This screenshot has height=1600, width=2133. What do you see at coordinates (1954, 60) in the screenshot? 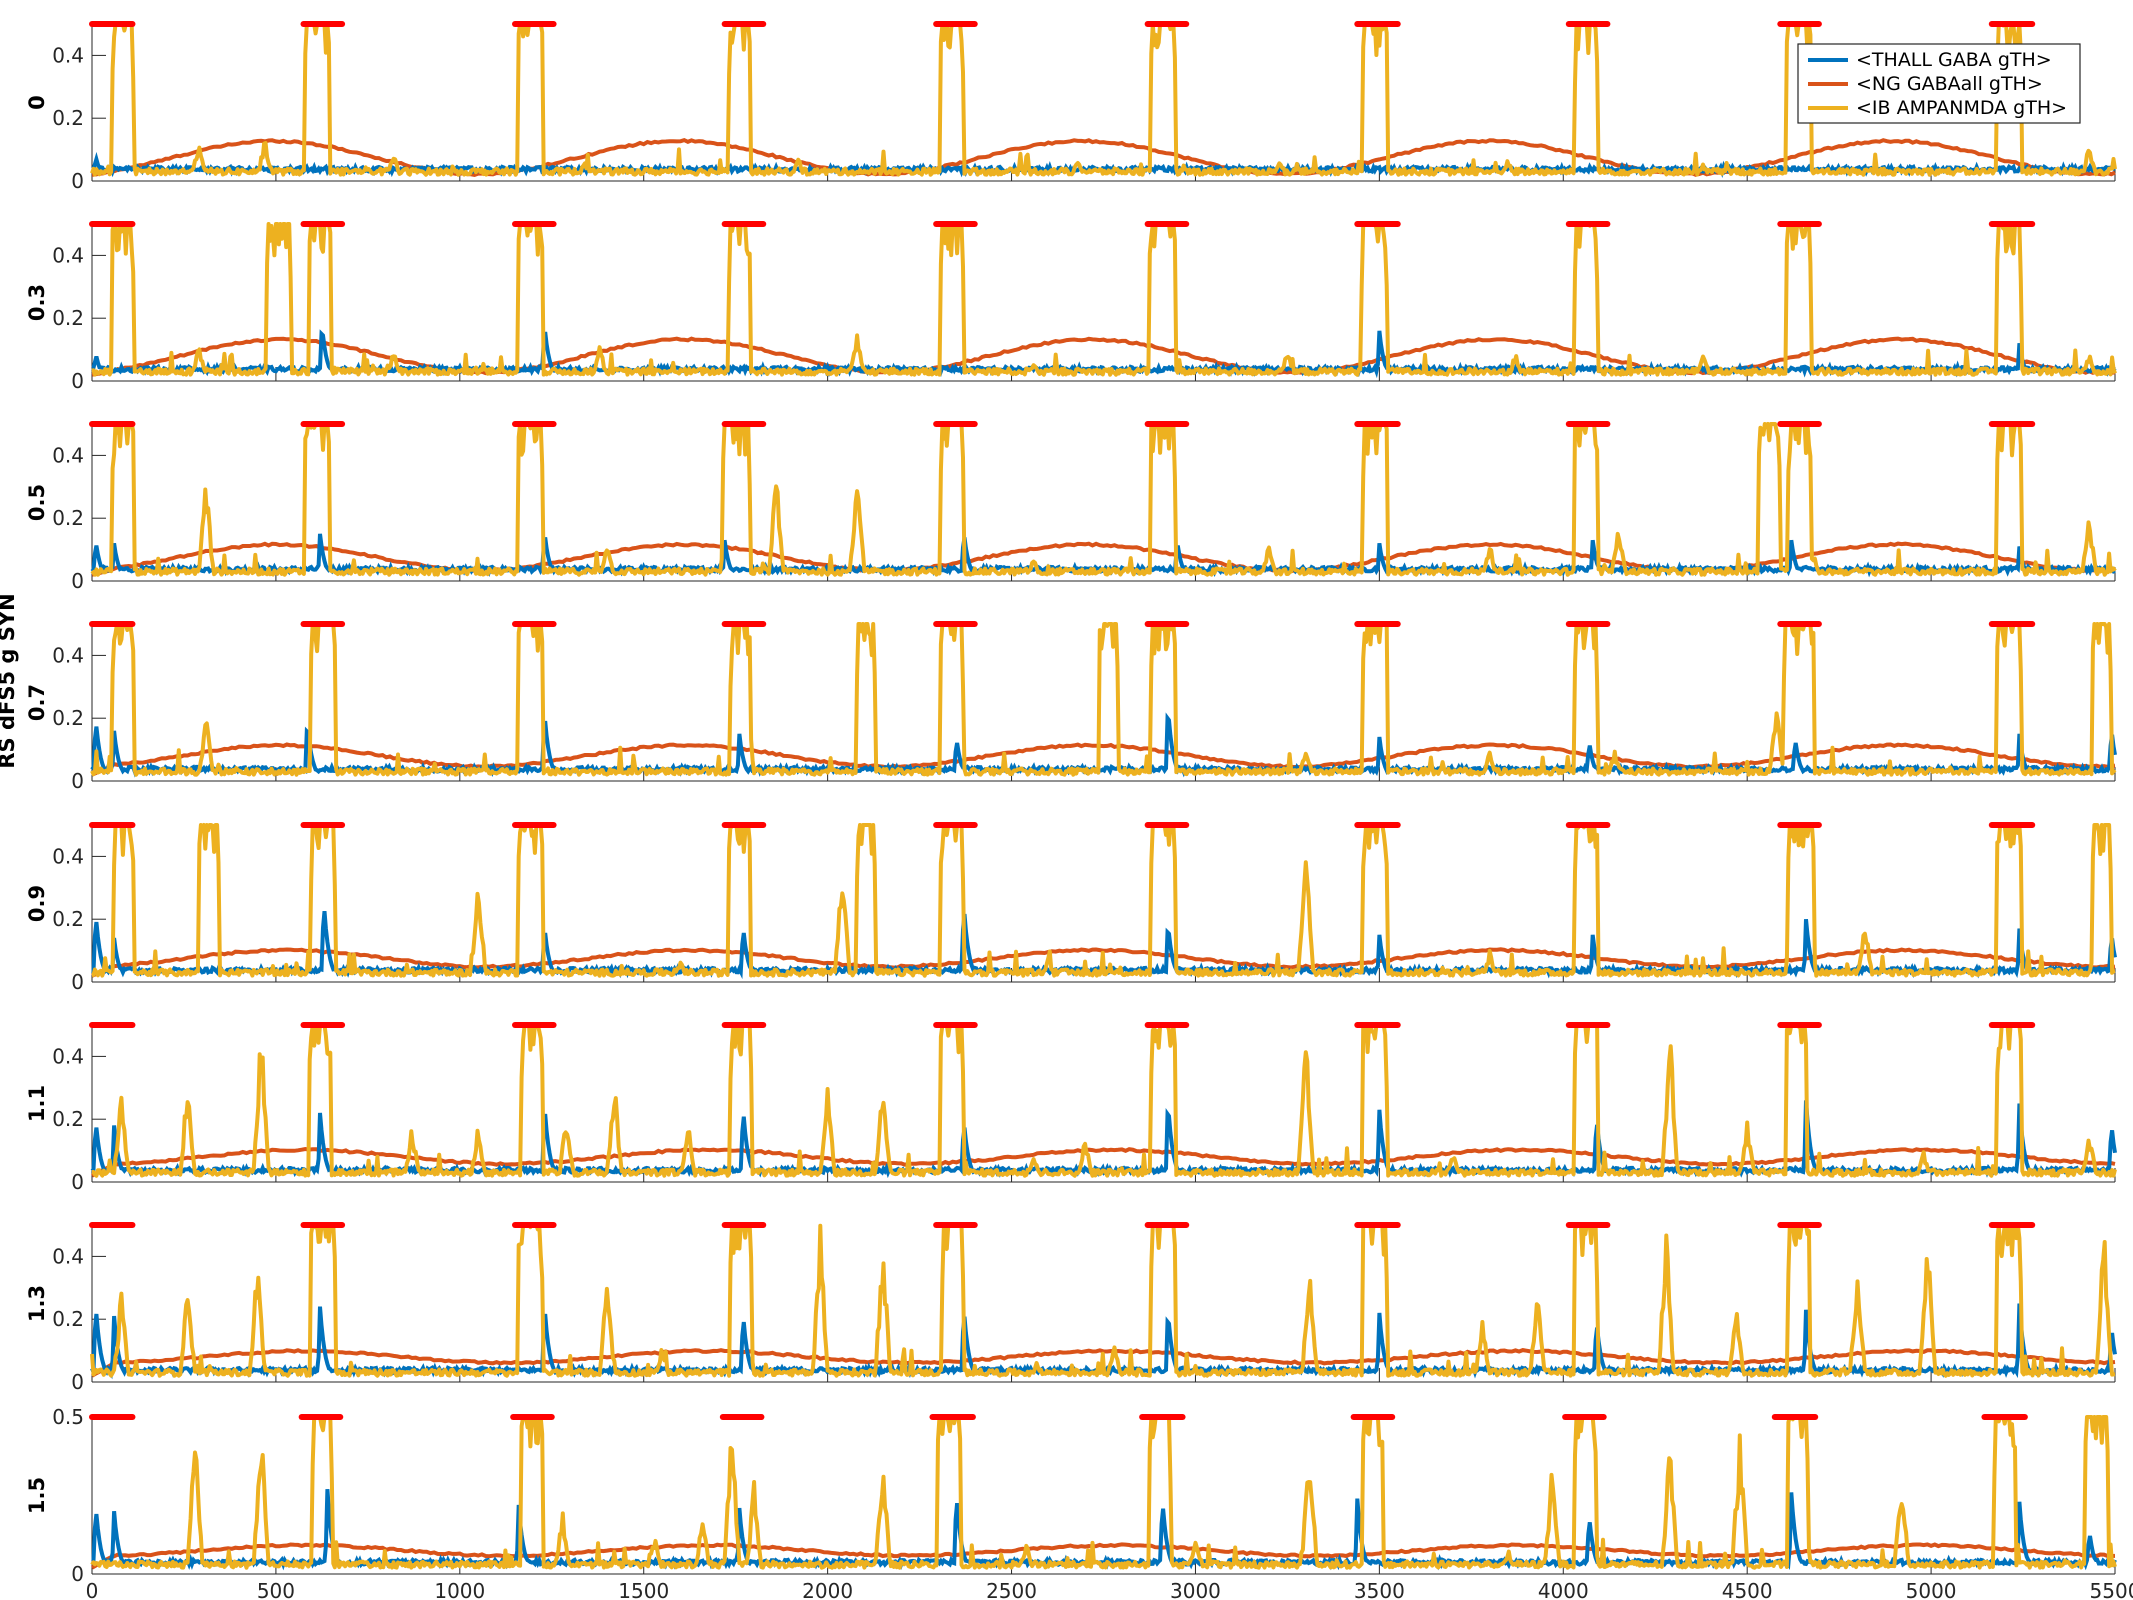
I see `legend-label-thall: <THALL GABA gTH>` at bounding box center [1954, 60].